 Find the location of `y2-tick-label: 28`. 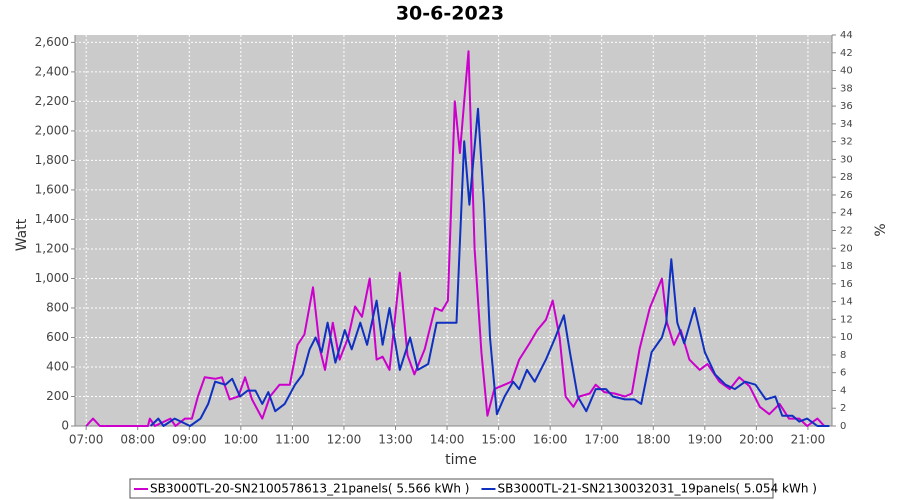

y2-tick-label: 28 is located at coordinates (846, 177).